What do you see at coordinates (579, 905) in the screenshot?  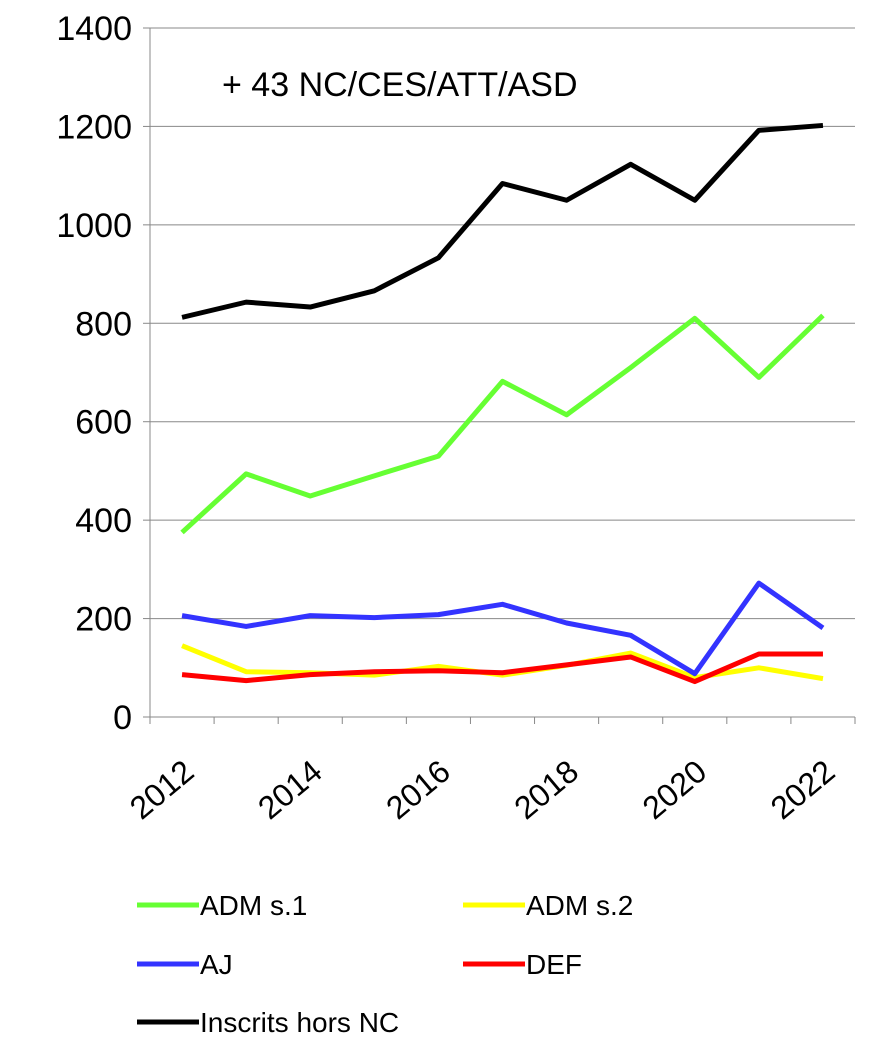 I see `legend-label: ADM s.2` at bounding box center [579, 905].